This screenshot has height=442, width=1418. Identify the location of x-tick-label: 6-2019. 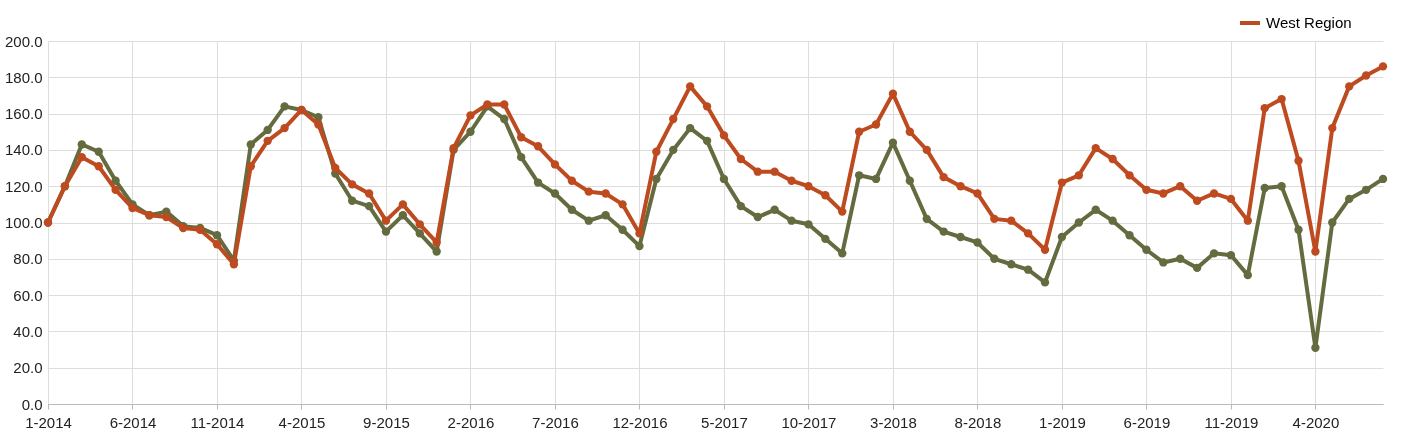
(1147, 422).